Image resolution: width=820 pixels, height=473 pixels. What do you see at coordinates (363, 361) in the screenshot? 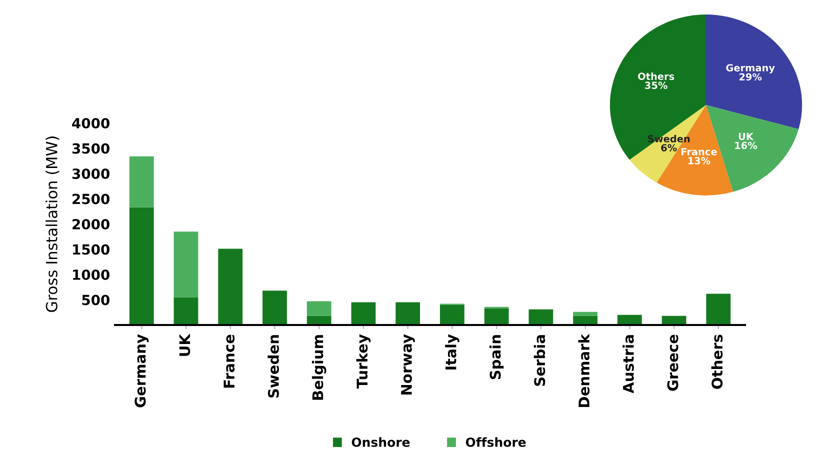
I see `x-tick-label: Turkey` at bounding box center [363, 361].